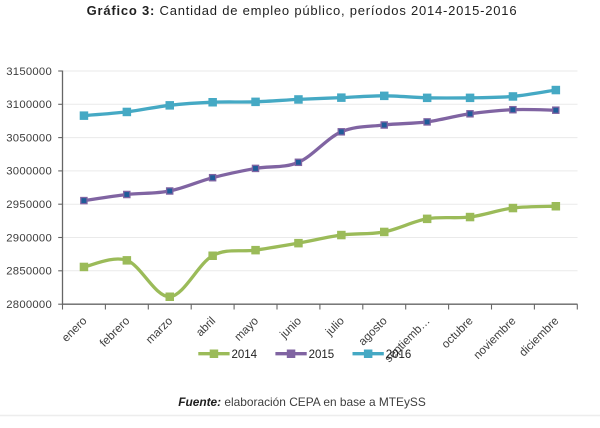 Image resolution: width=600 pixels, height=428 pixels. What do you see at coordinates (290, 327) in the screenshot?
I see `svg-text: junio` at bounding box center [290, 327].